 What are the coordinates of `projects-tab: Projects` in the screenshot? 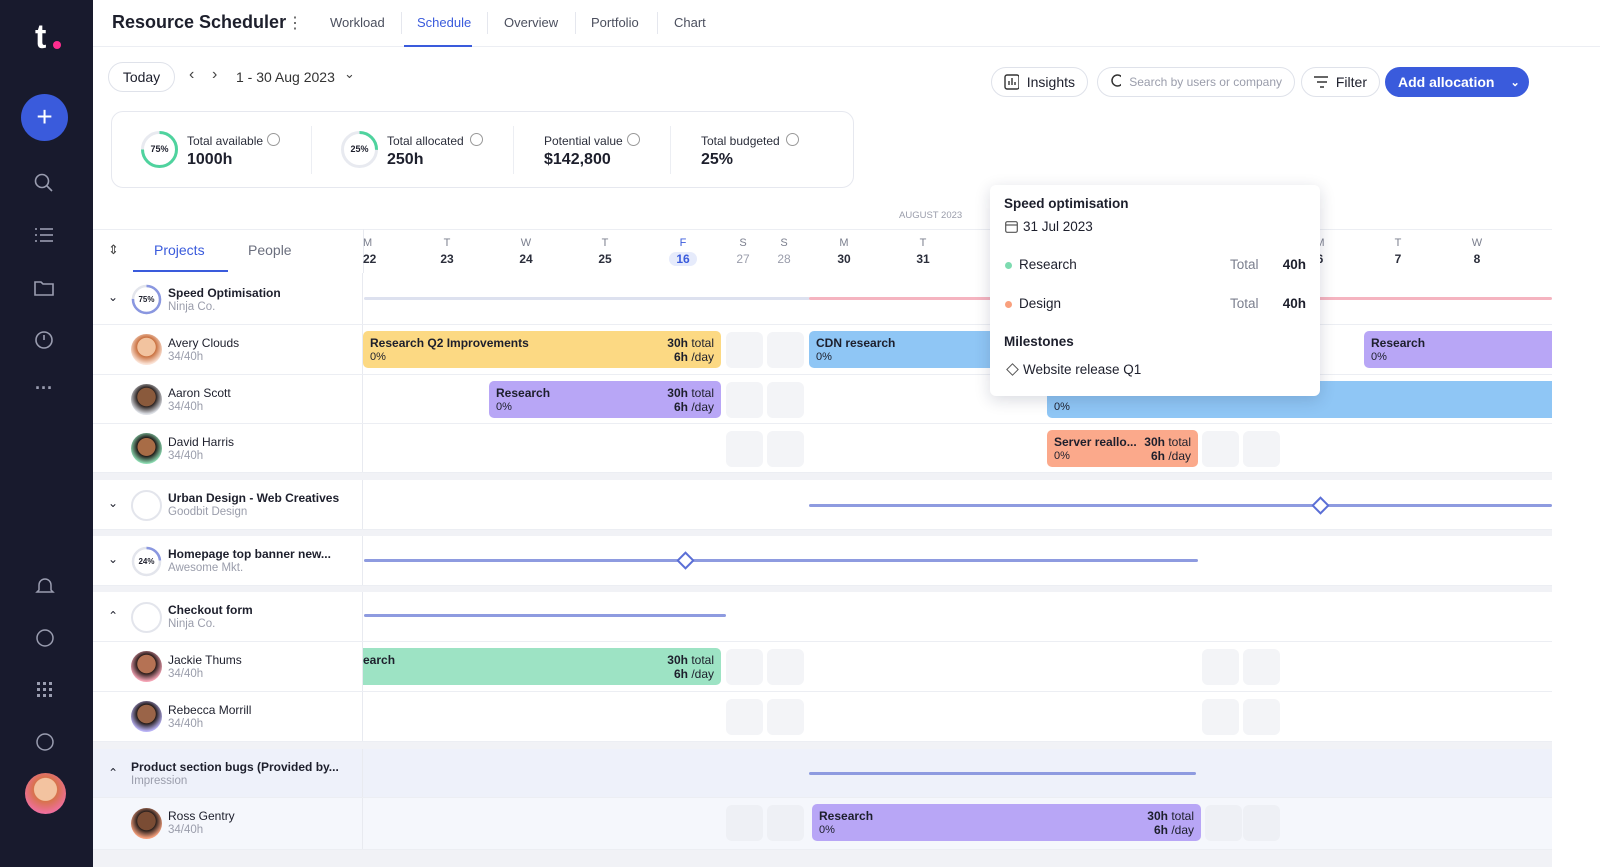 It's located at (179, 250).